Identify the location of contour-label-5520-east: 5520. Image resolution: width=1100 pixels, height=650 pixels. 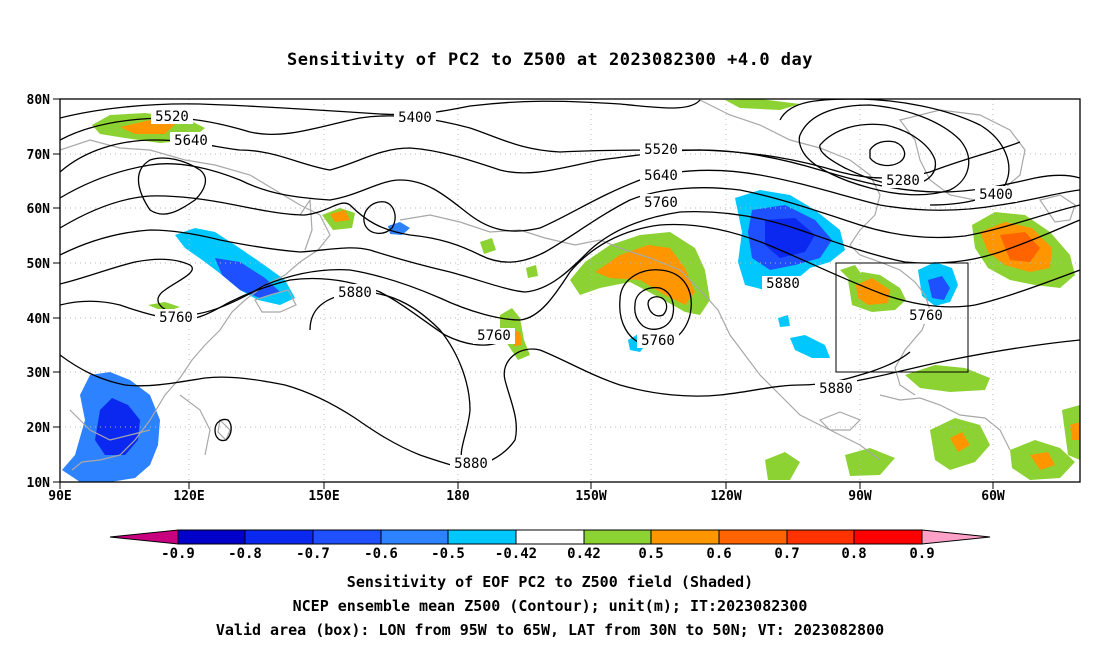
(661, 150).